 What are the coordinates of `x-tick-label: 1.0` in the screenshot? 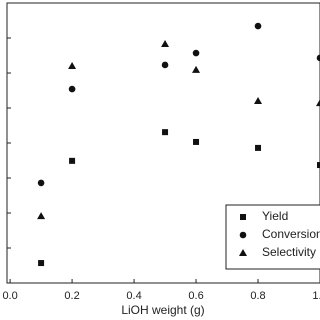 It's located at (316, 296).